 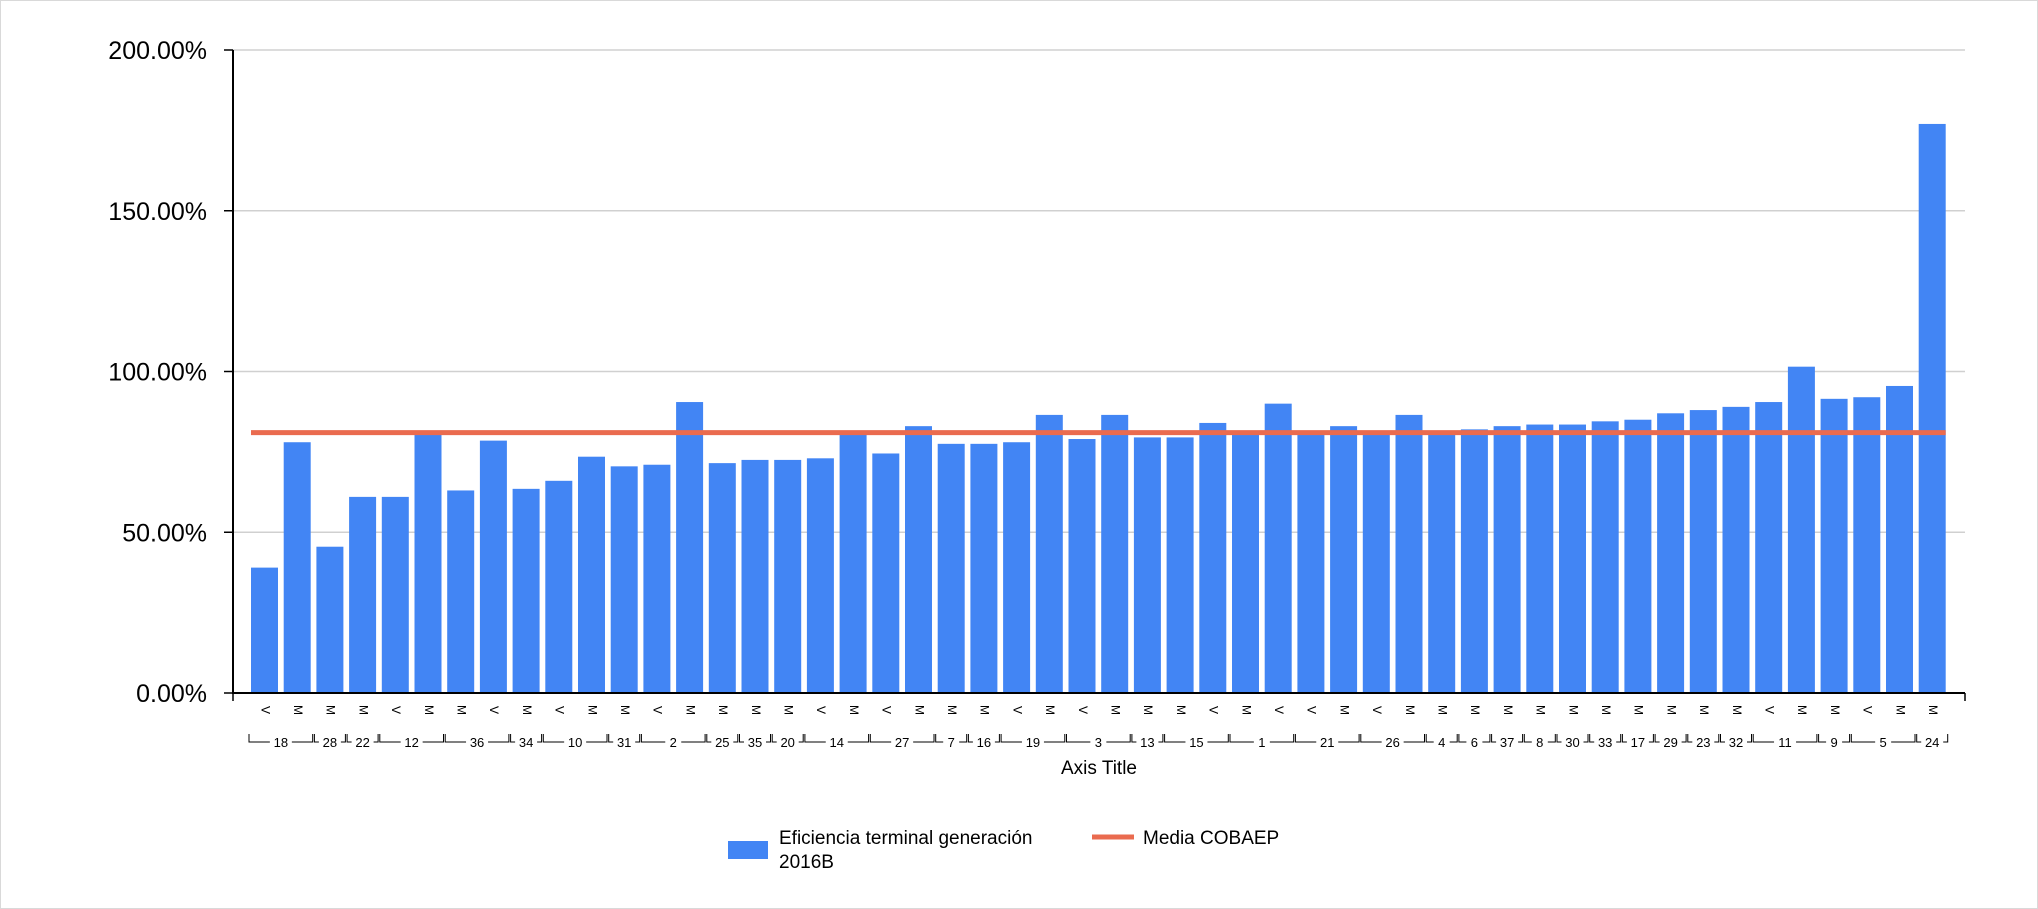 I want to click on x-group-label: 12, so click(x=411, y=742).